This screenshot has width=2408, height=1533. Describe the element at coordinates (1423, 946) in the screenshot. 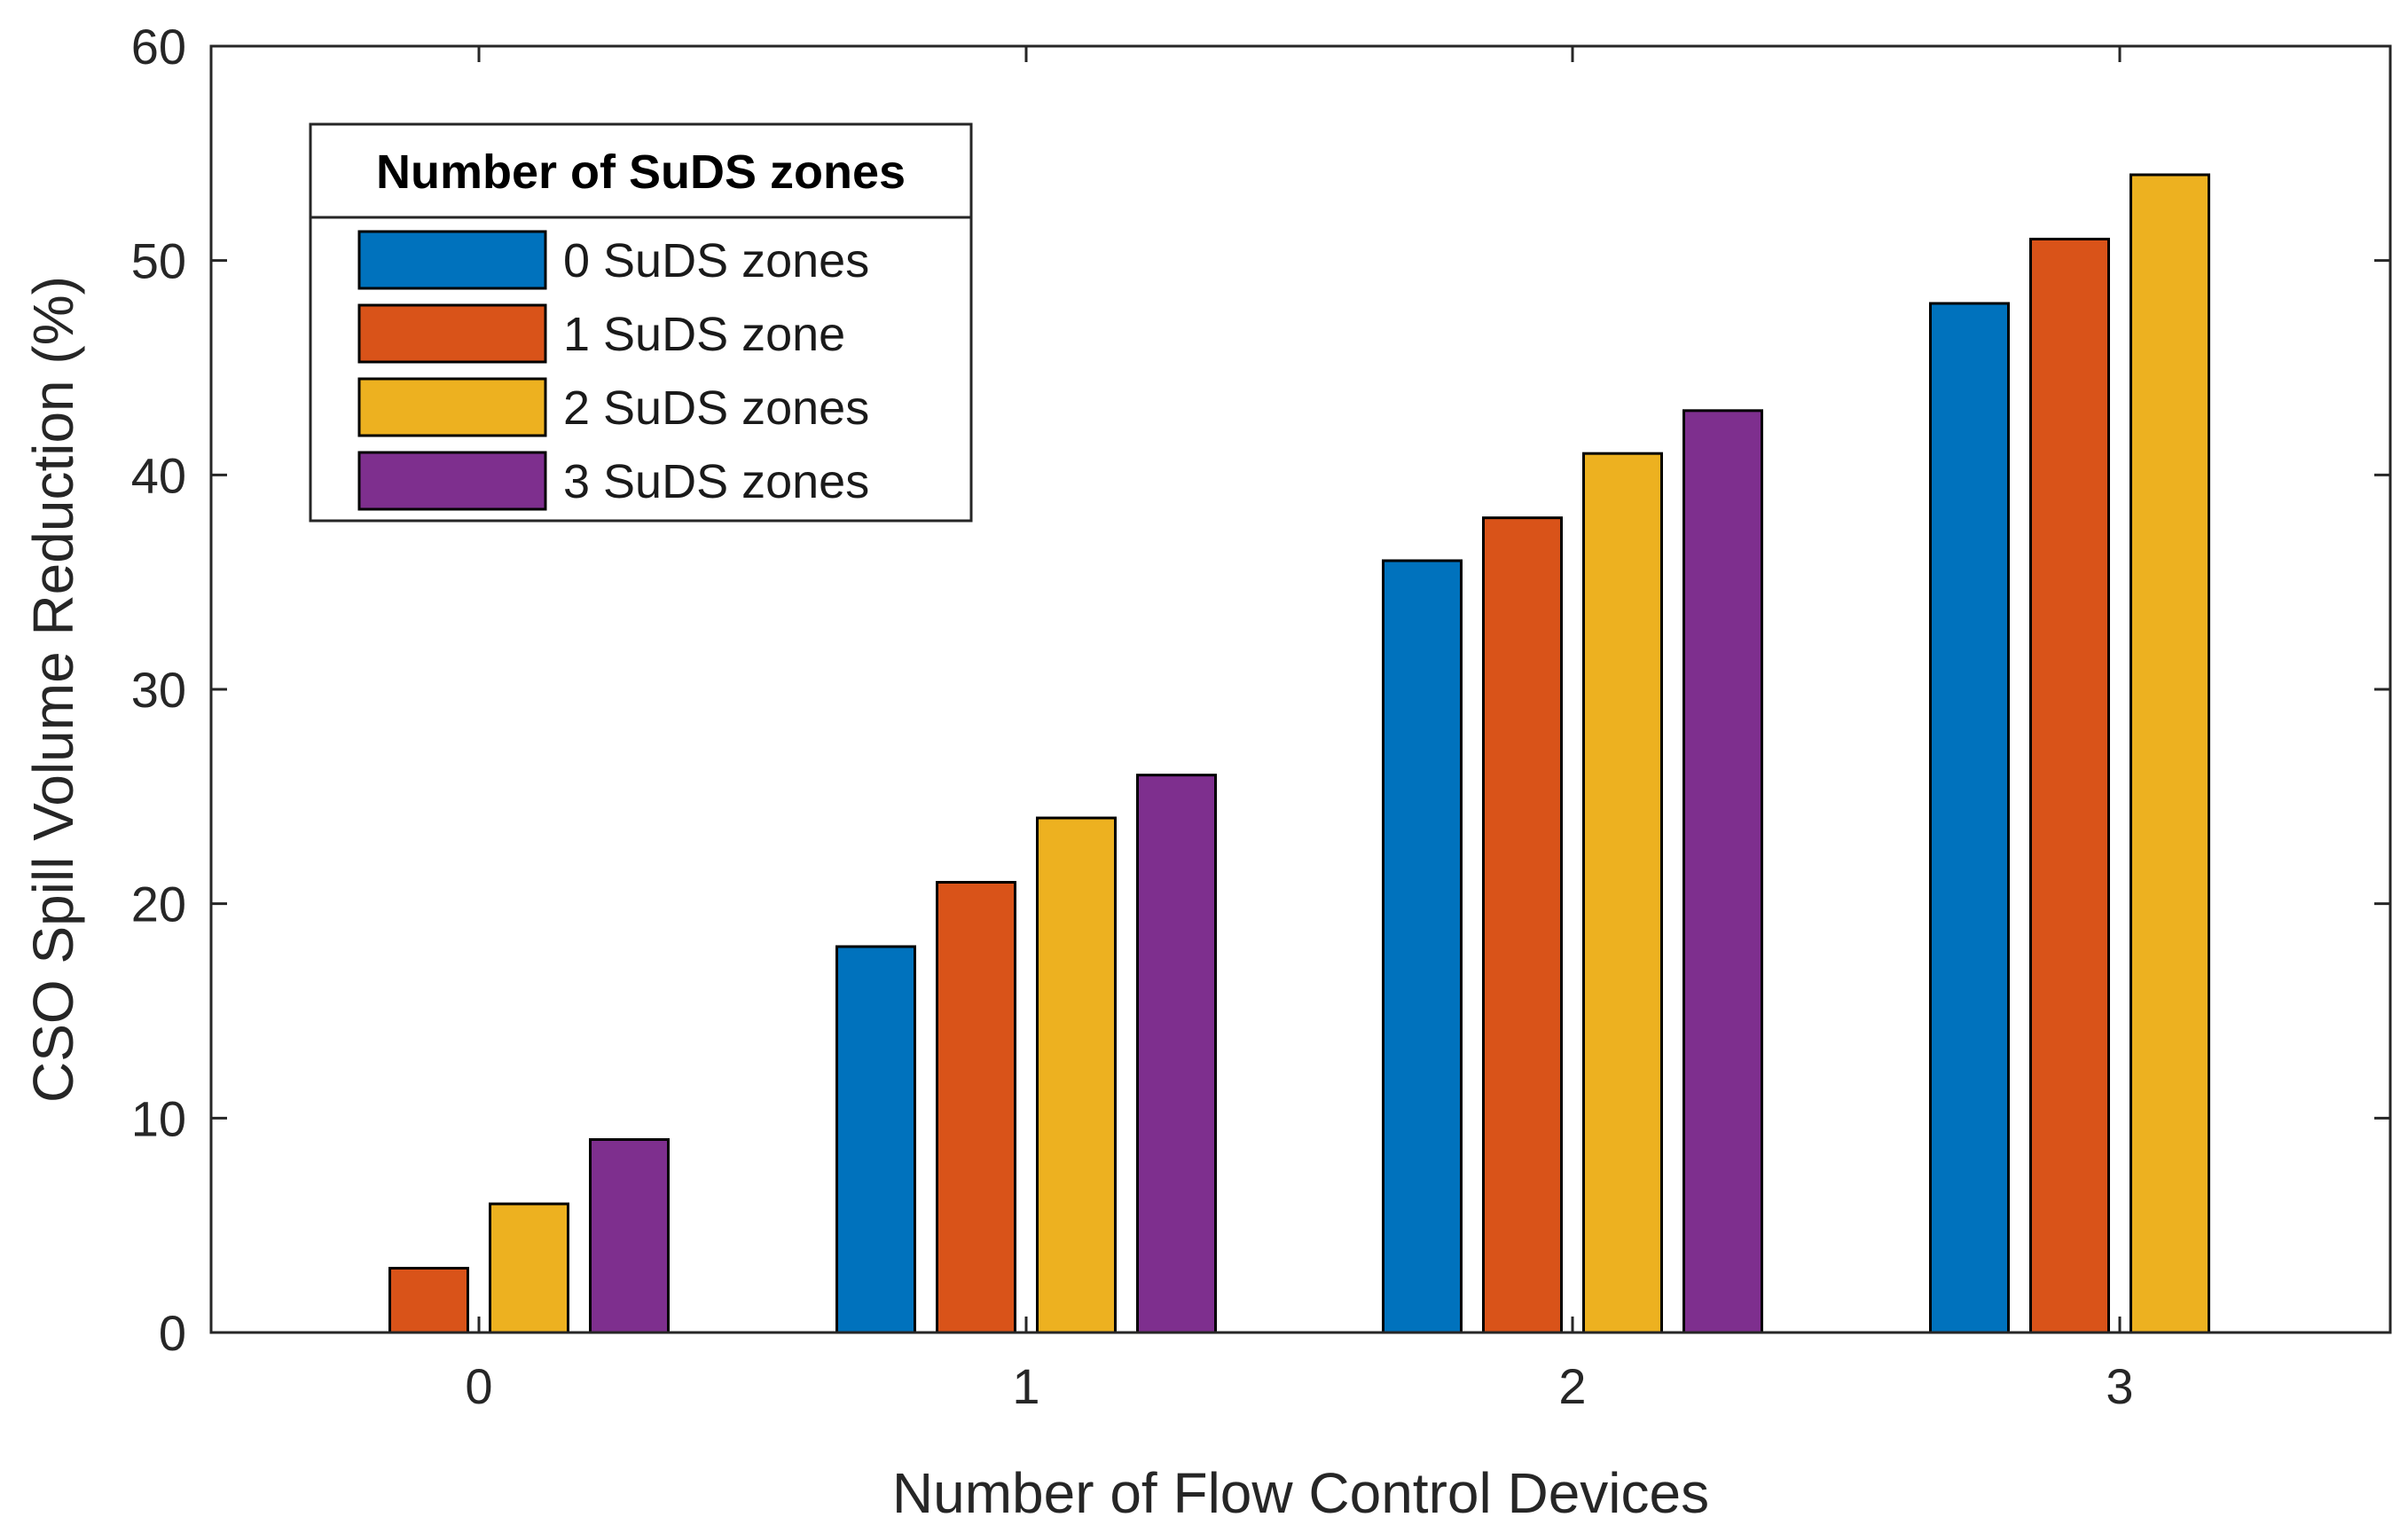

I see `bar-series0-cat2` at that location.